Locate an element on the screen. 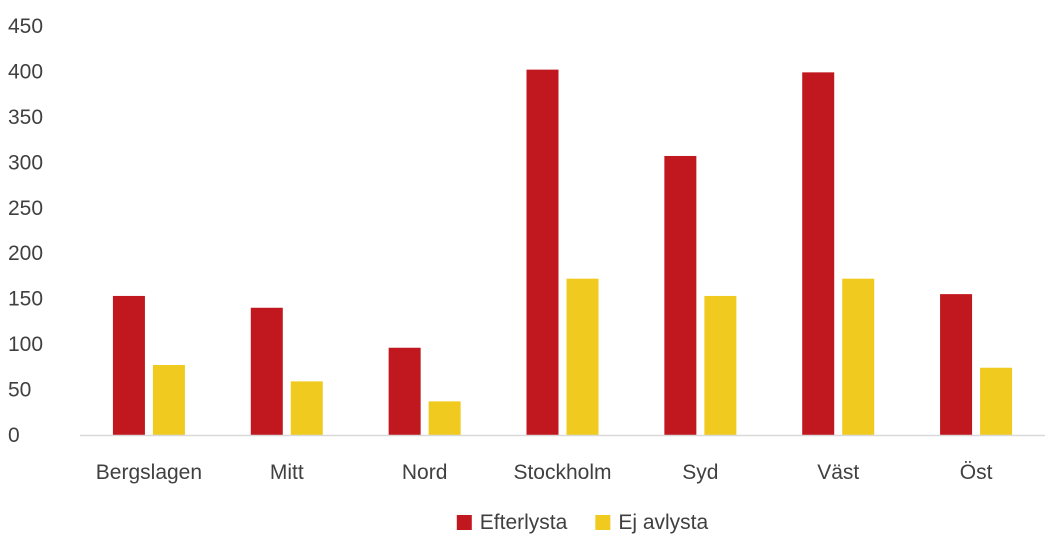 The height and width of the screenshot is (551, 1060). x-tick-label: Öst is located at coordinates (976, 472).